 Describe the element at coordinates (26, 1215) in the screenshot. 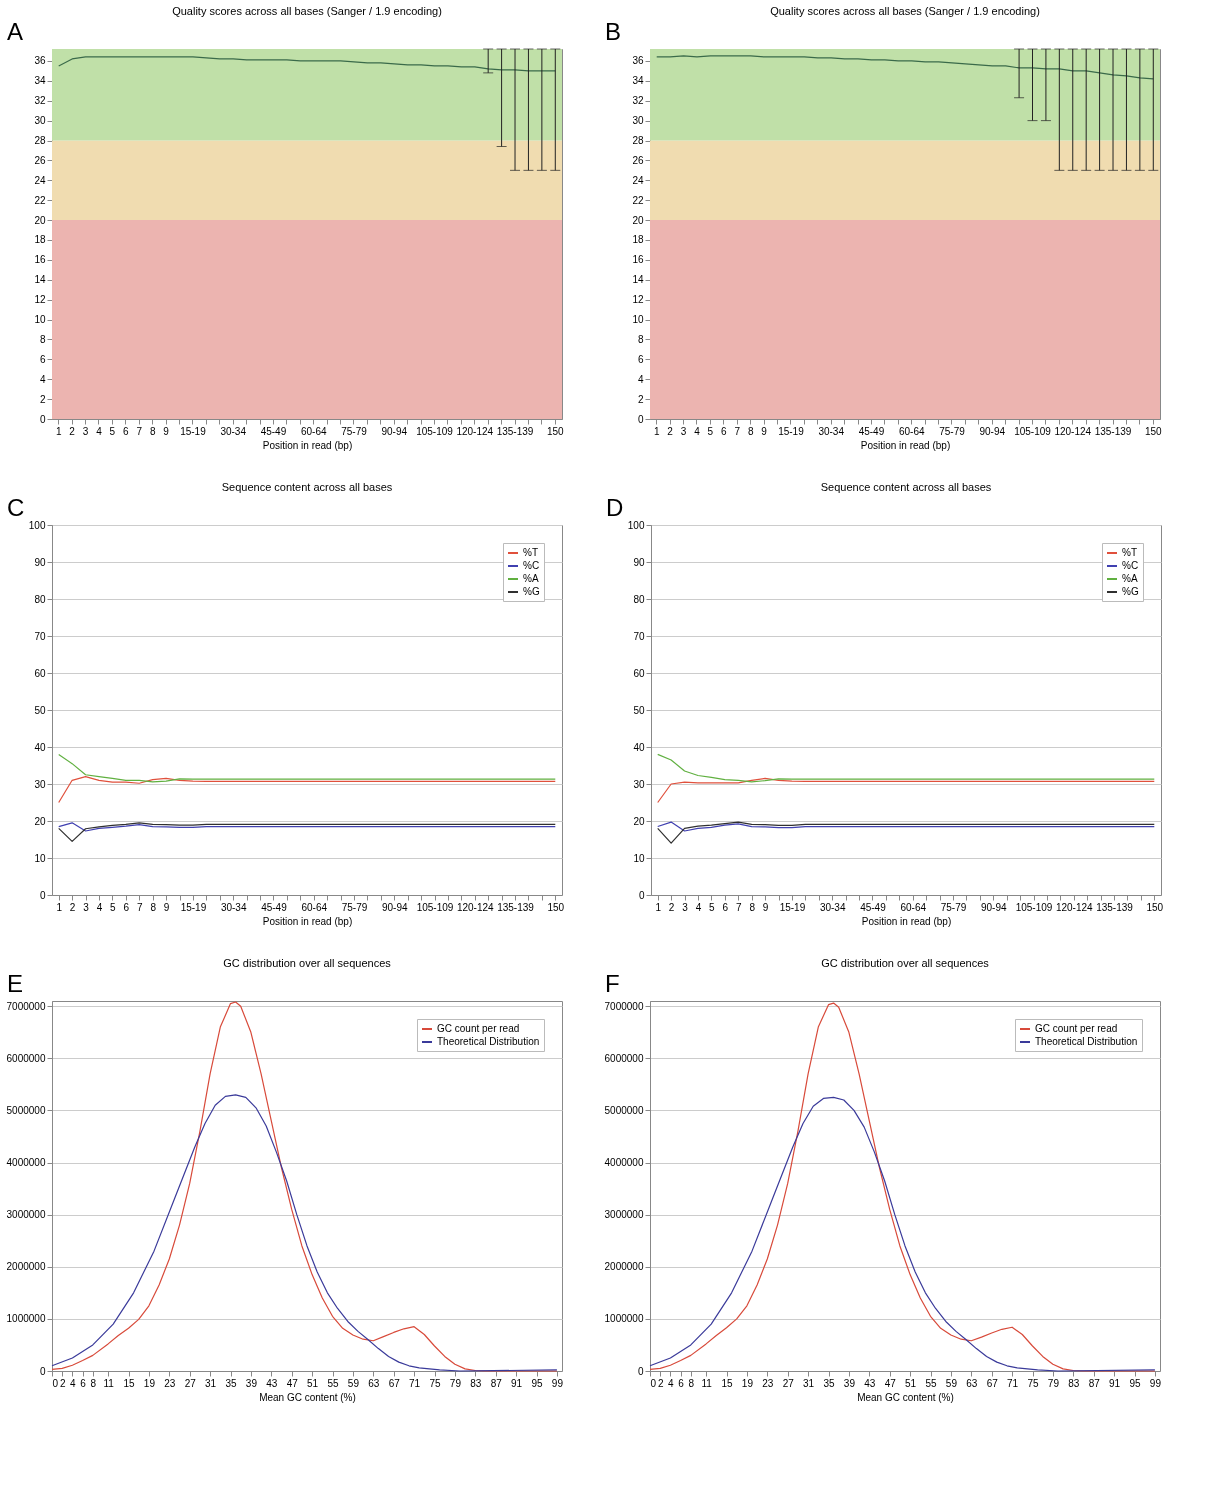

I see `y-tick-label: 3000000` at that location.